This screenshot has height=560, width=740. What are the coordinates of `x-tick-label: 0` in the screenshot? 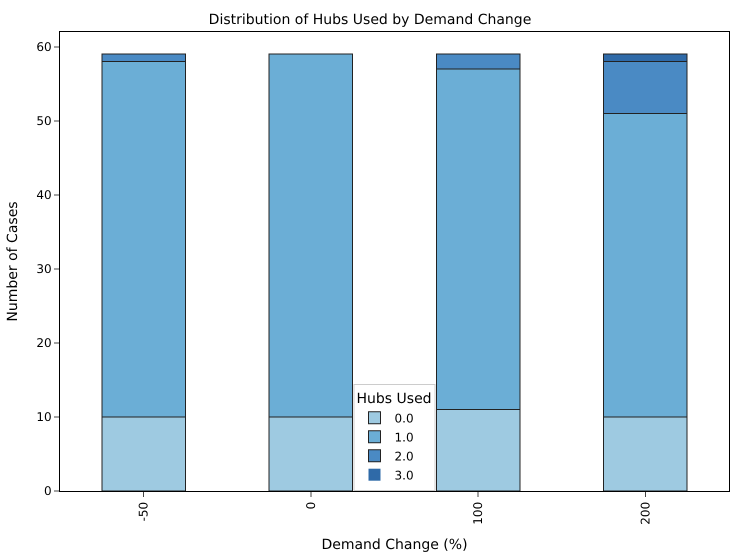 It's located at (311, 506).